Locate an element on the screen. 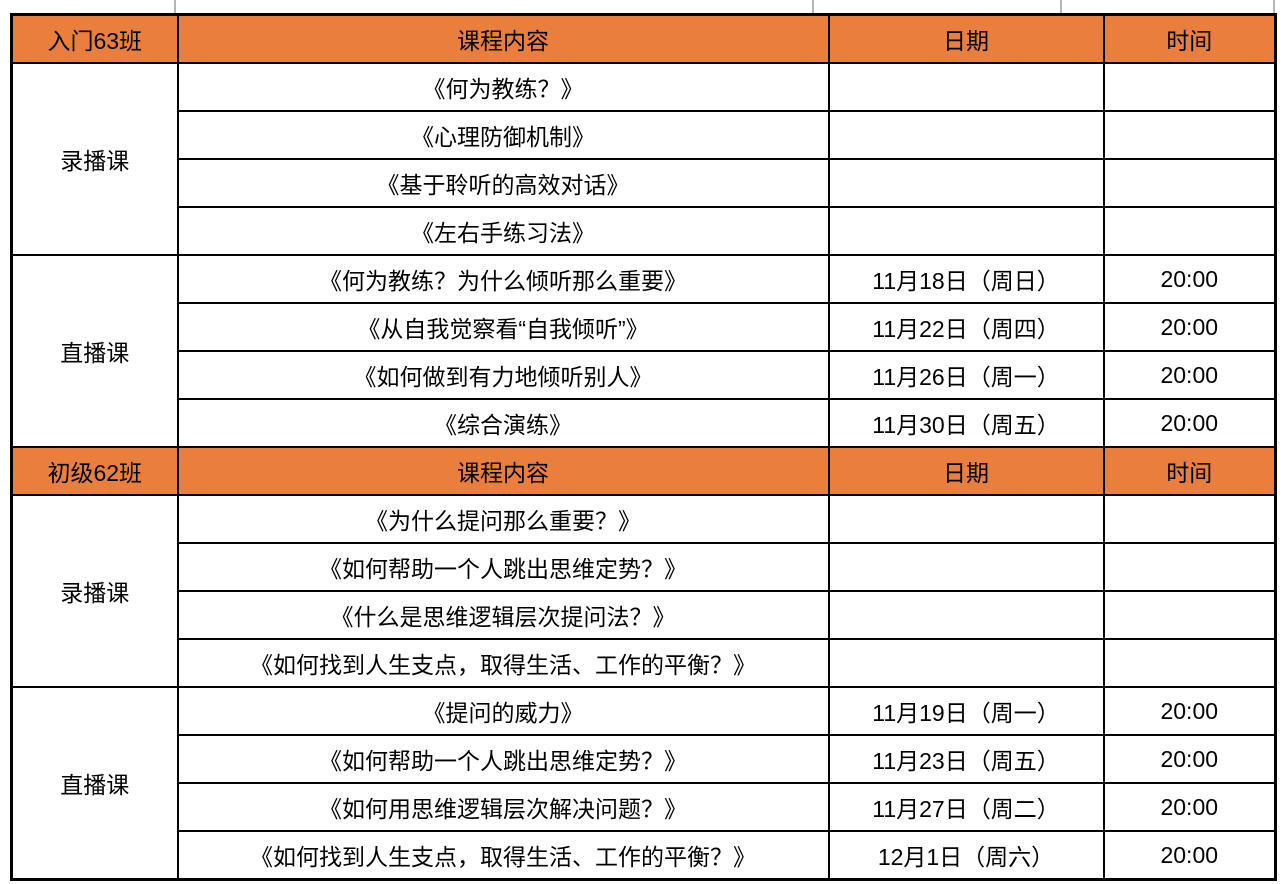  content-cell: 《如何用思维逻辑层次解决问题？》 is located at coordinates (503, 807).